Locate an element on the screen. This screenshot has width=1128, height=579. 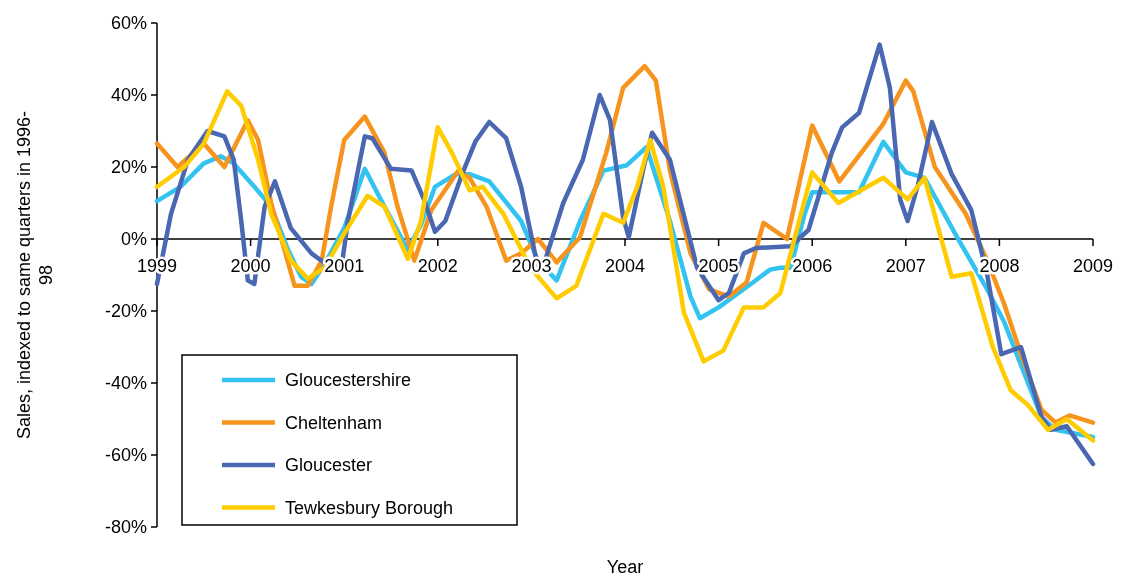
y-tick-label: -60% is located at coordinates (125, 455).